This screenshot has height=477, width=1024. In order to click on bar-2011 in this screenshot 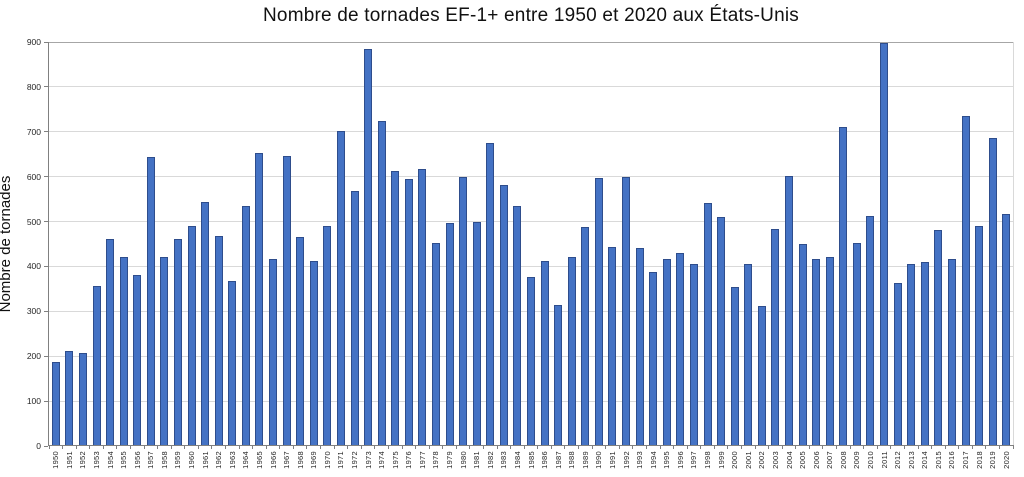, I will do `click(884, 244)`.